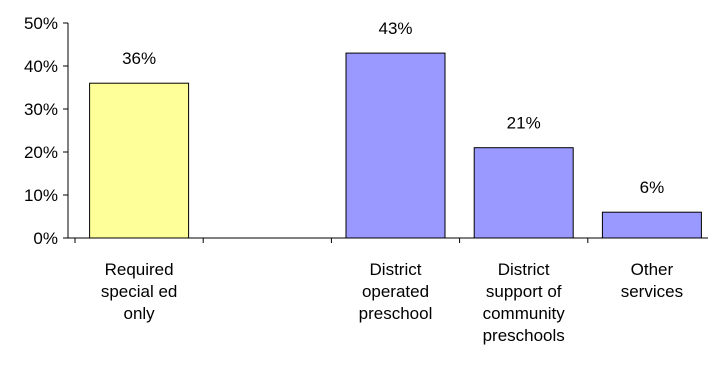  I want to click on category-label: Required, so click(139, 269).